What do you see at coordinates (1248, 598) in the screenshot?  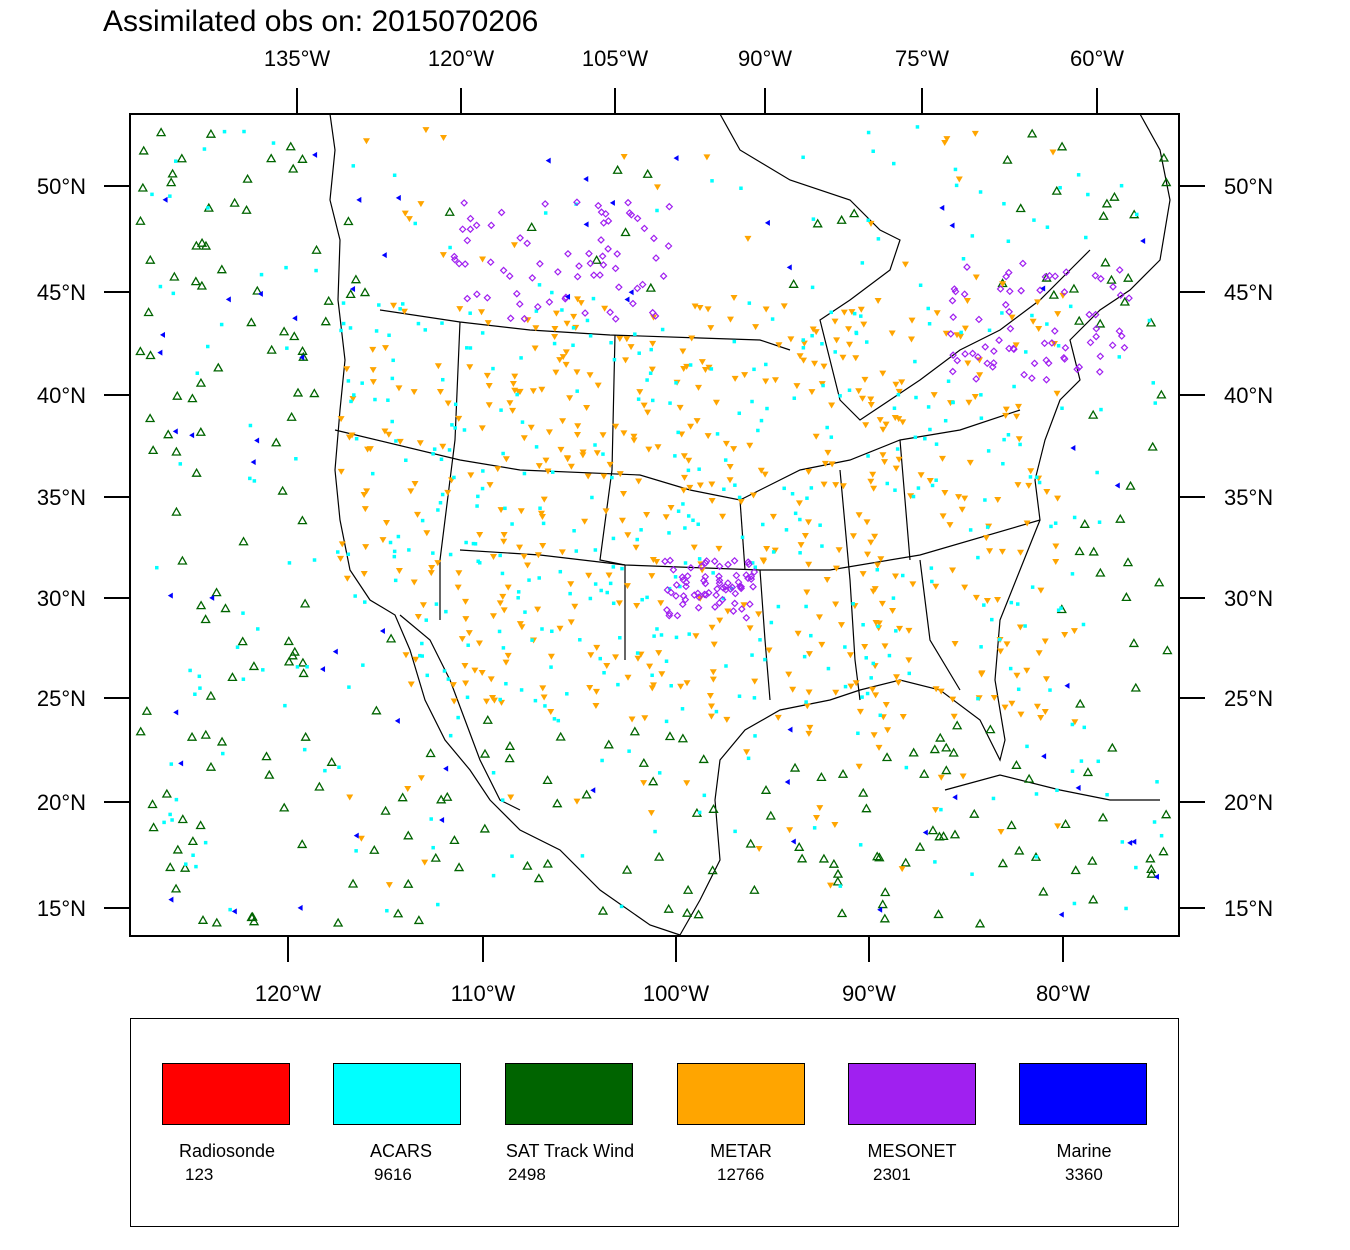 I see `right-lat-label: 30°N` at bounding box center [1248, 598].